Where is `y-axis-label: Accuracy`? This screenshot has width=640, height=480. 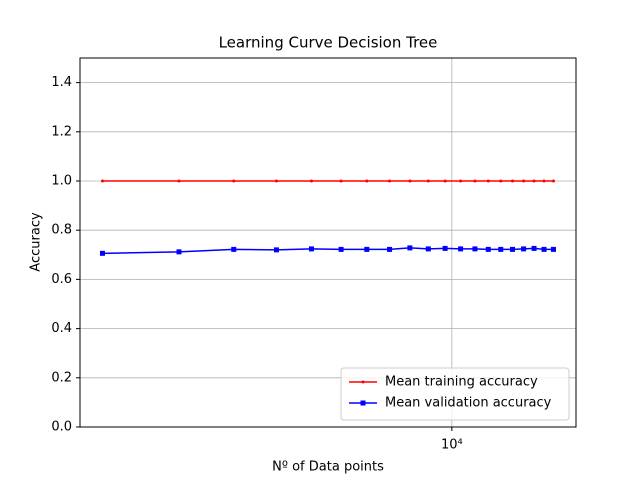 y-axis-label: Accuracy is located at coordinates (36, 242).